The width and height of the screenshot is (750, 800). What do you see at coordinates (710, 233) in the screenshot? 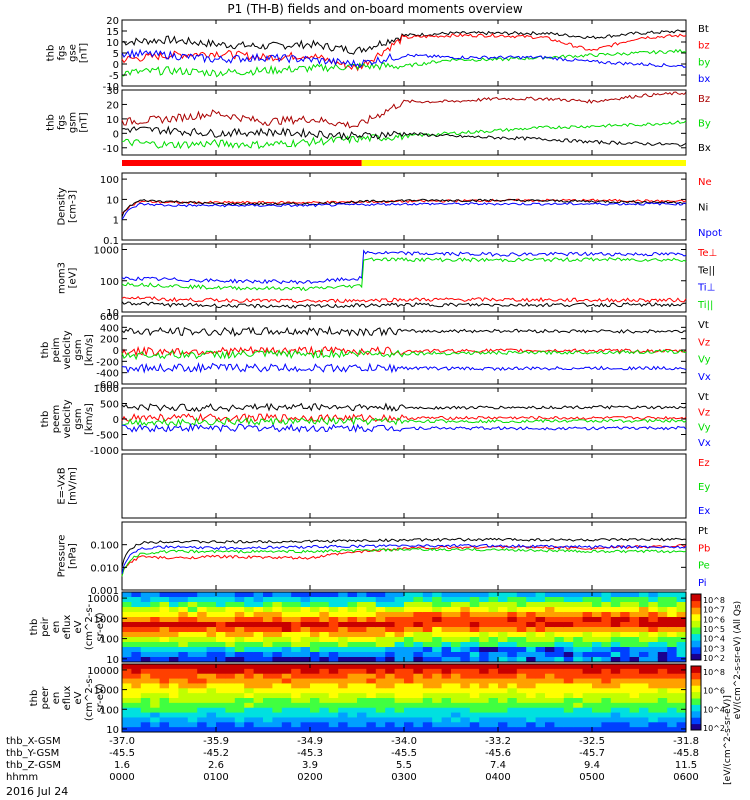
I see `density-legend-2: Npot` at bounding box center [710, 233].